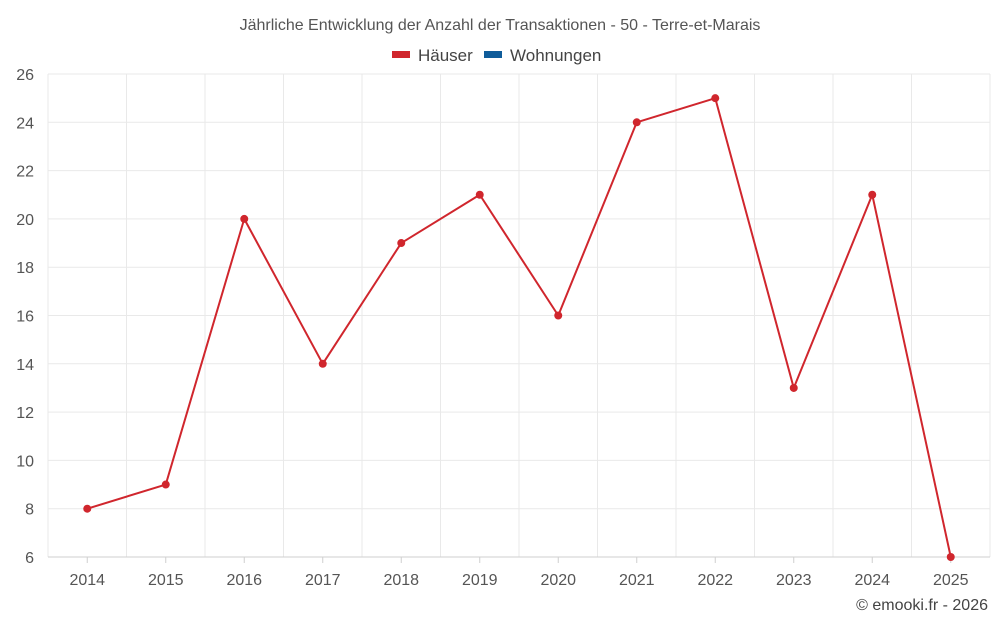 This screenshot has width=1000, height=625. I want to click on legend-label-haeuser: Häuser, so click(445, 55).